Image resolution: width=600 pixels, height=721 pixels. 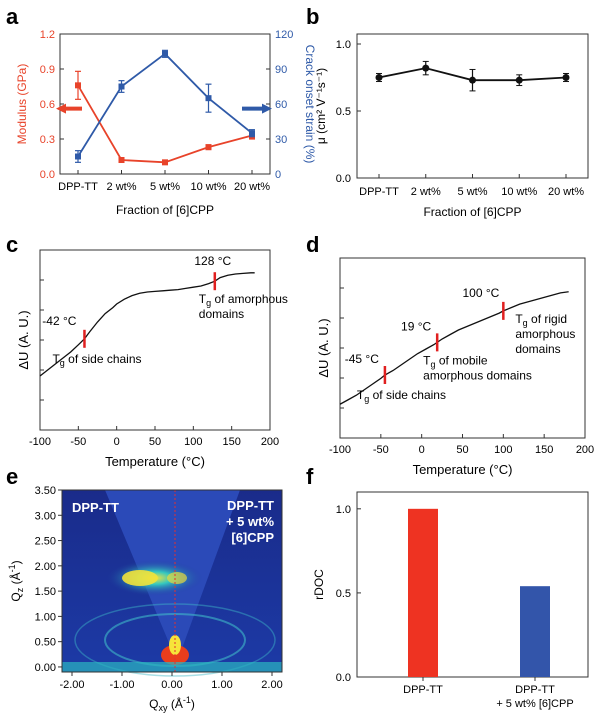 What do you see at coordinates (171, 685) in the screenshot?
I see `x-tick-label: 0.00` at bounding box center [171, 685].